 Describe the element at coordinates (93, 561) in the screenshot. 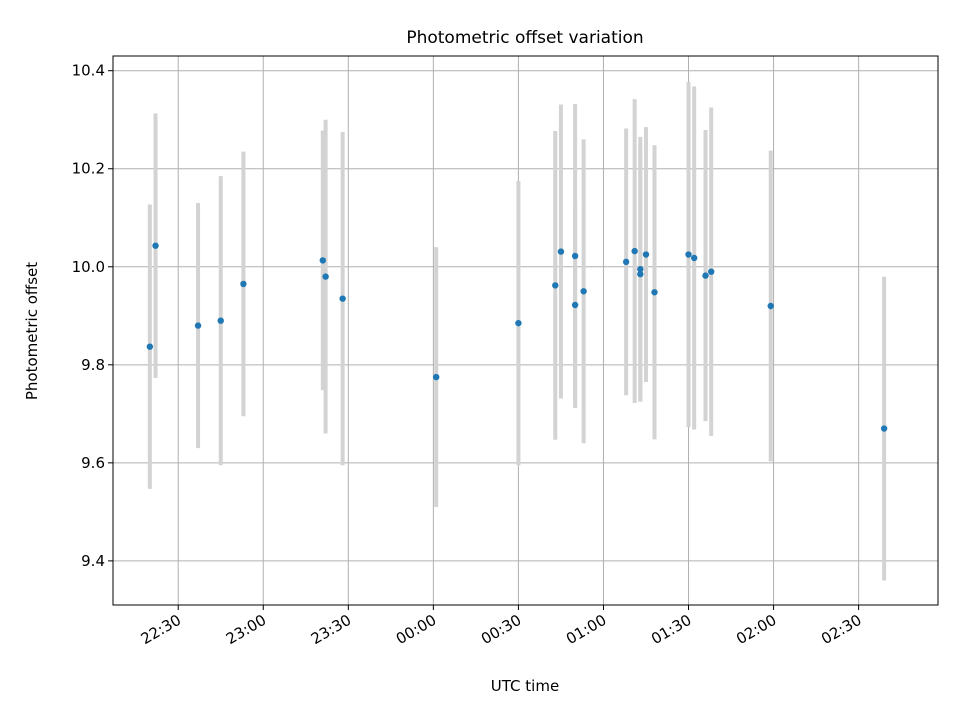

I see `y-tick-label: 9.4` at that location.